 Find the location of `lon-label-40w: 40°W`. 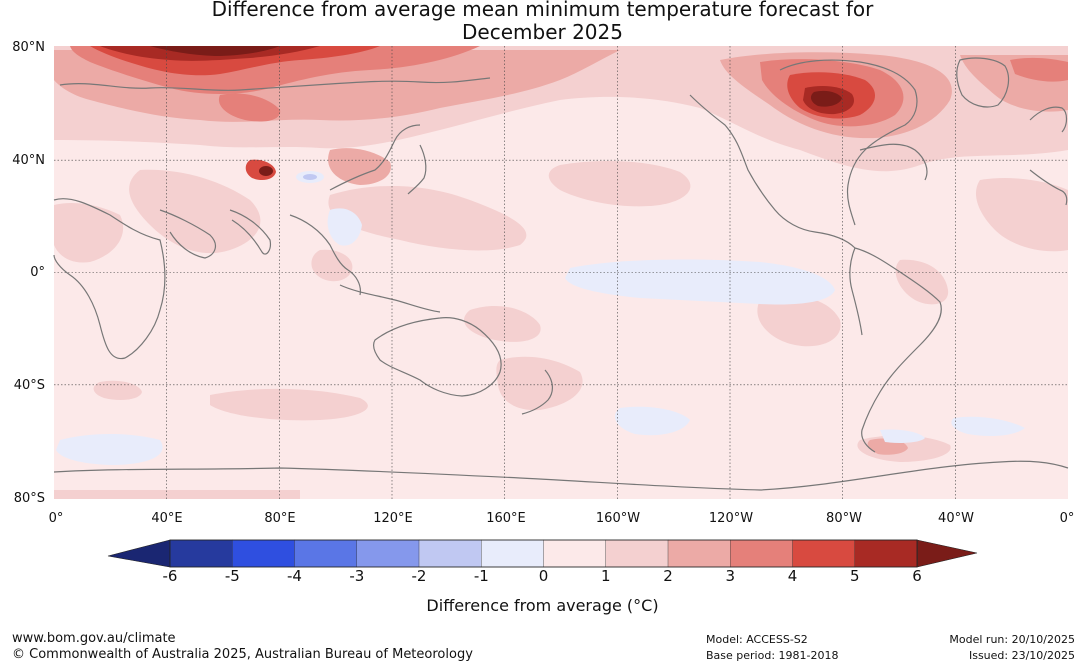

lon-label-40w: 40°W is located at coordinates (956, 518).